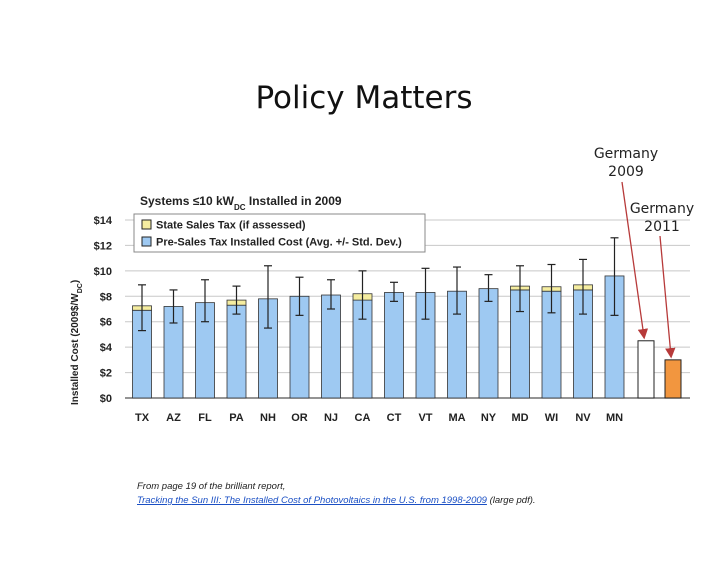 This screenshot has height=563, width=728. What do you see at coordinates (103, 246) in the screenshot?
I see `y-tick-label: $12` at bounding box center [103, 246].